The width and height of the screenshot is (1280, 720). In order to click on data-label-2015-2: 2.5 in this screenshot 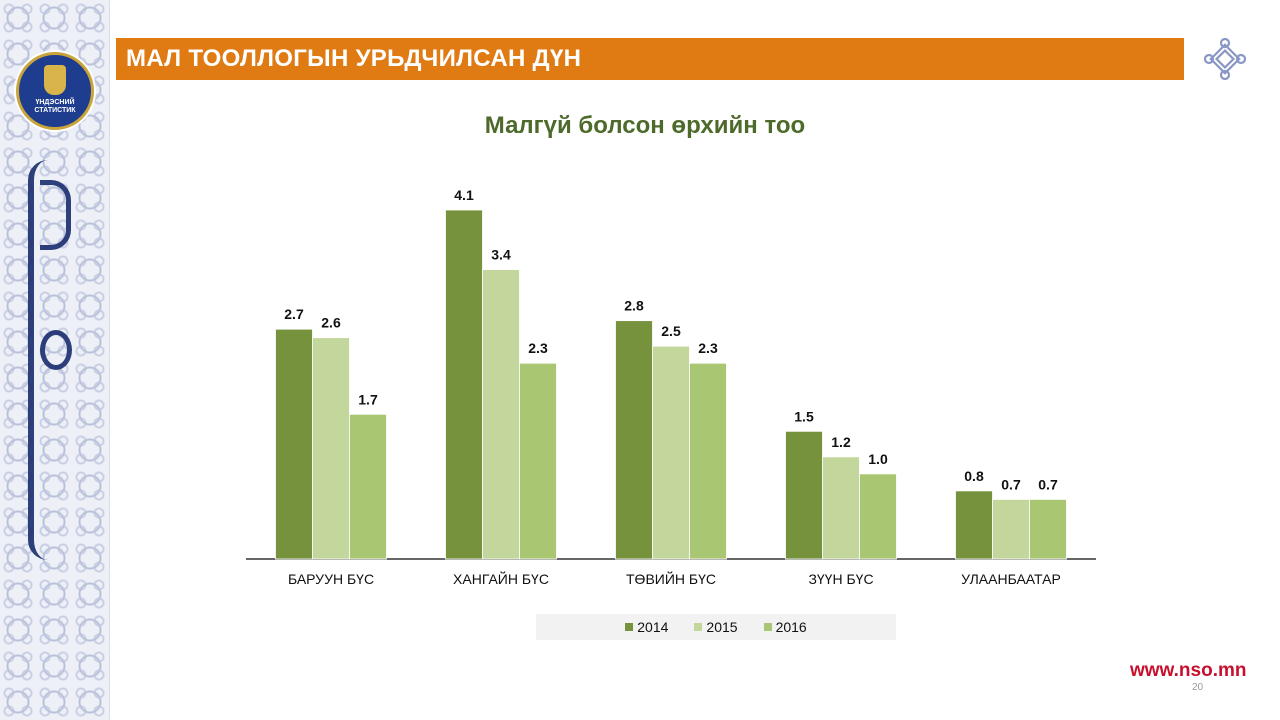, I will do `click(671, 331)`.